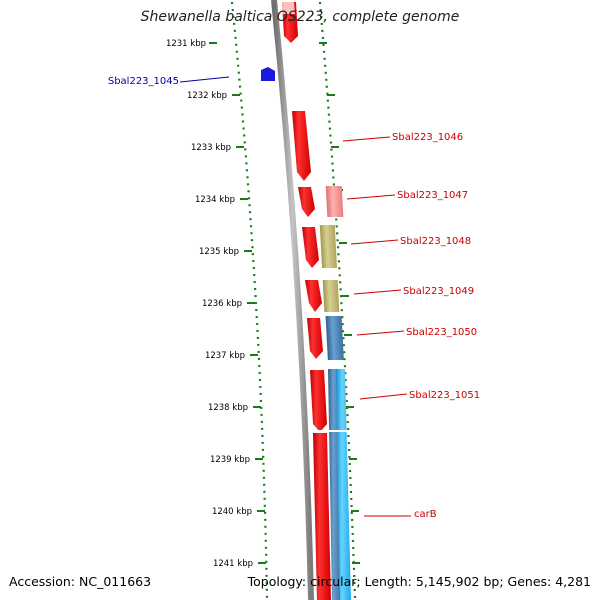 The height and width of the screenshot is (600, 600). What do you see at coordinates (427, 137) in the screenshot?
I see `gene-label-sbal223-1046: Sbal223_1046` at bounding box center [427, 137].